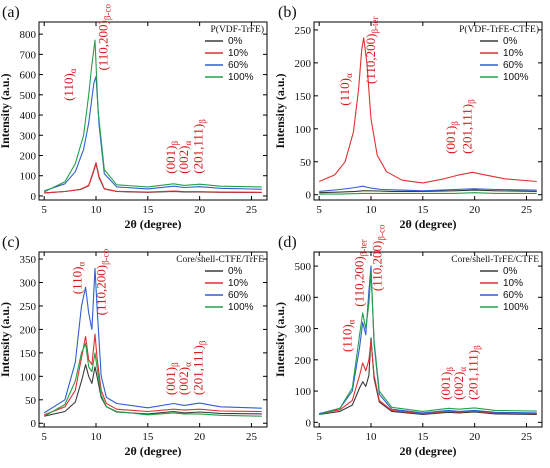 The height and width of the screenshot is (468, 550). What do you see at coordinates (11, 242) in the screenshot?
I see `panel-label: (c)` at bounding box center [11, 242].